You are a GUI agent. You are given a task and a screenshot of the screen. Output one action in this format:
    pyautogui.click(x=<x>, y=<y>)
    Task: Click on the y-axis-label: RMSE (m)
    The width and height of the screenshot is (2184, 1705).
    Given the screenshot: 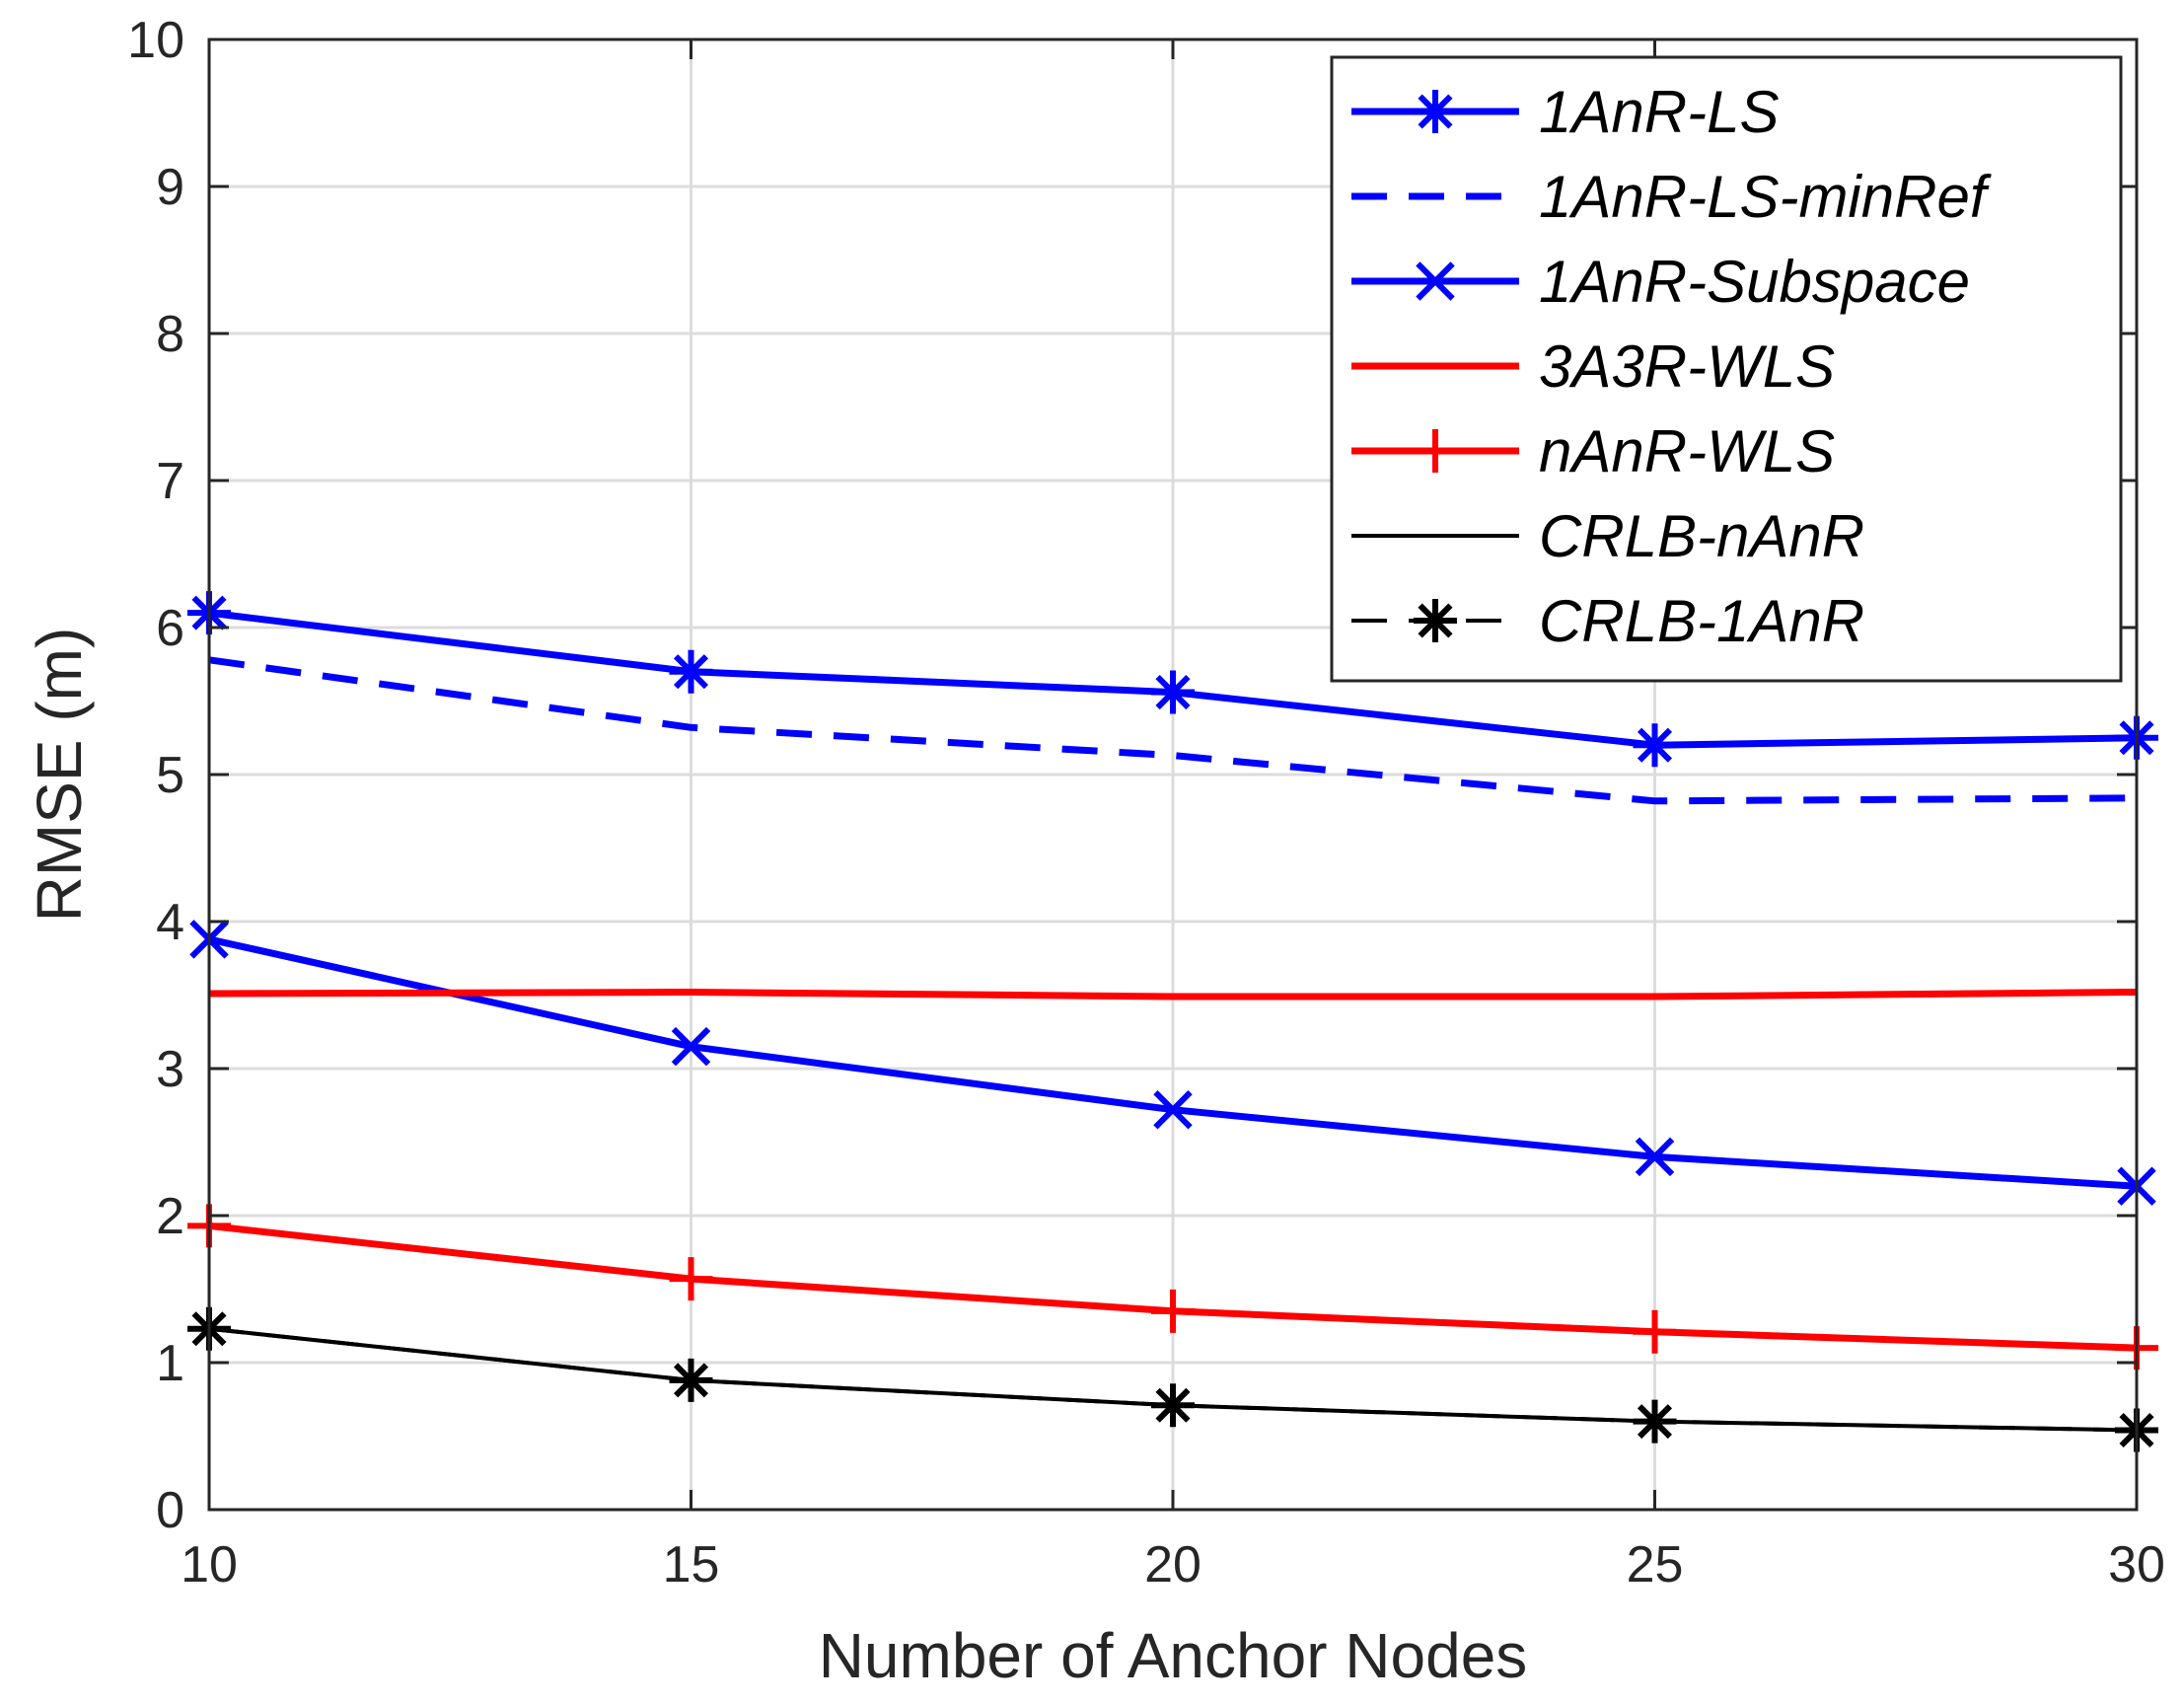 What is the action you would take?
    pyautogui.click(x=59, y=775)
    